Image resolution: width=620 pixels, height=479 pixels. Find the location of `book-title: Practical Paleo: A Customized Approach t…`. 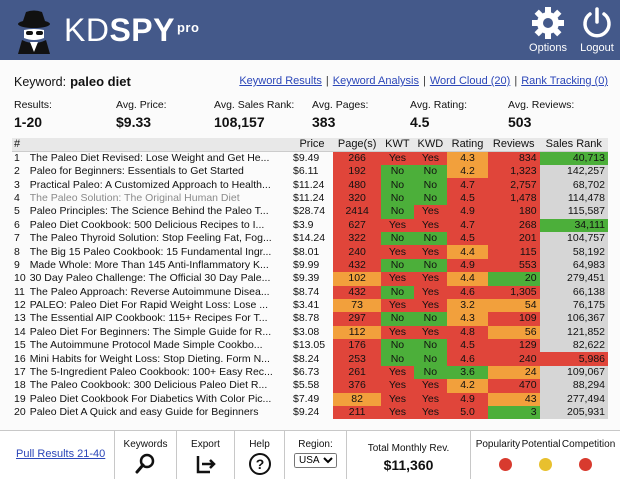

book-title: Practical Paleo: A Customized Approach t… is located at coordinates (150, 184).